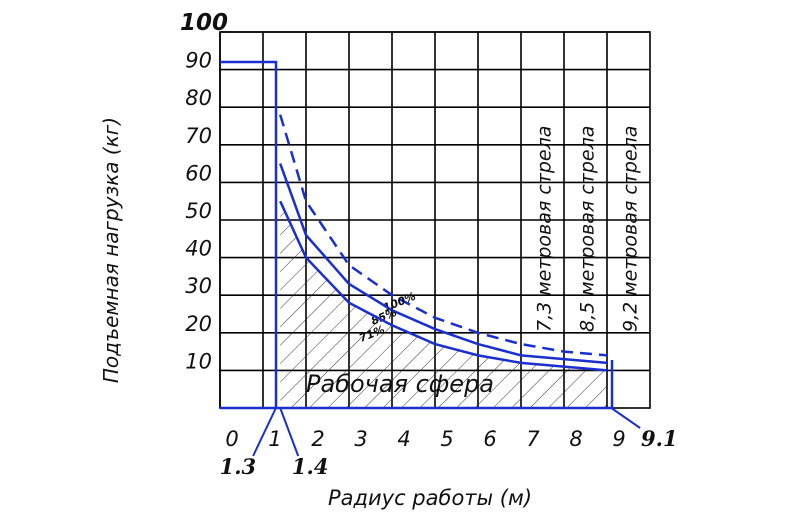 This screenshot has width=800, height=531. Describe the element at coordinates (198, 211) in the screenshot. I see `y-tick-label: 50` at that location.